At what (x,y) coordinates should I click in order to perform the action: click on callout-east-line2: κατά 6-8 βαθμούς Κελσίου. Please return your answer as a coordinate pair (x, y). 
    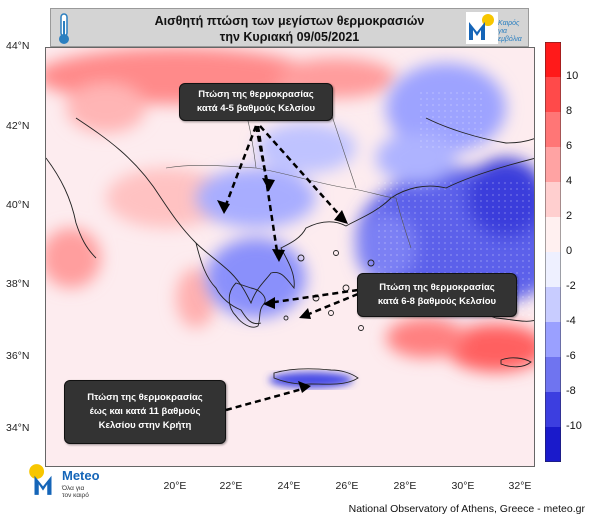
    Looking at the image, I should click on (437, 301).